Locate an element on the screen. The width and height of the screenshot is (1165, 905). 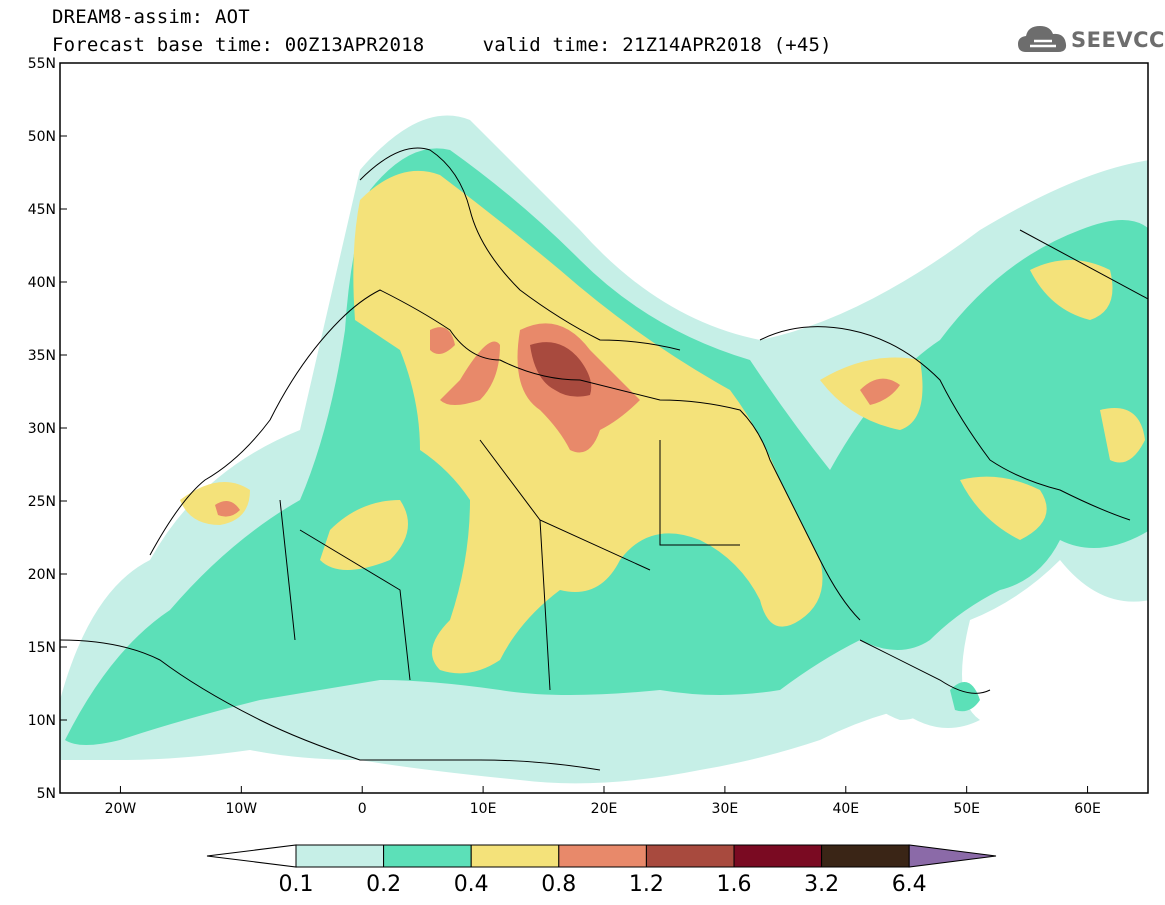
colorbar-label: 1.6 is located at coordinates (734, 884).